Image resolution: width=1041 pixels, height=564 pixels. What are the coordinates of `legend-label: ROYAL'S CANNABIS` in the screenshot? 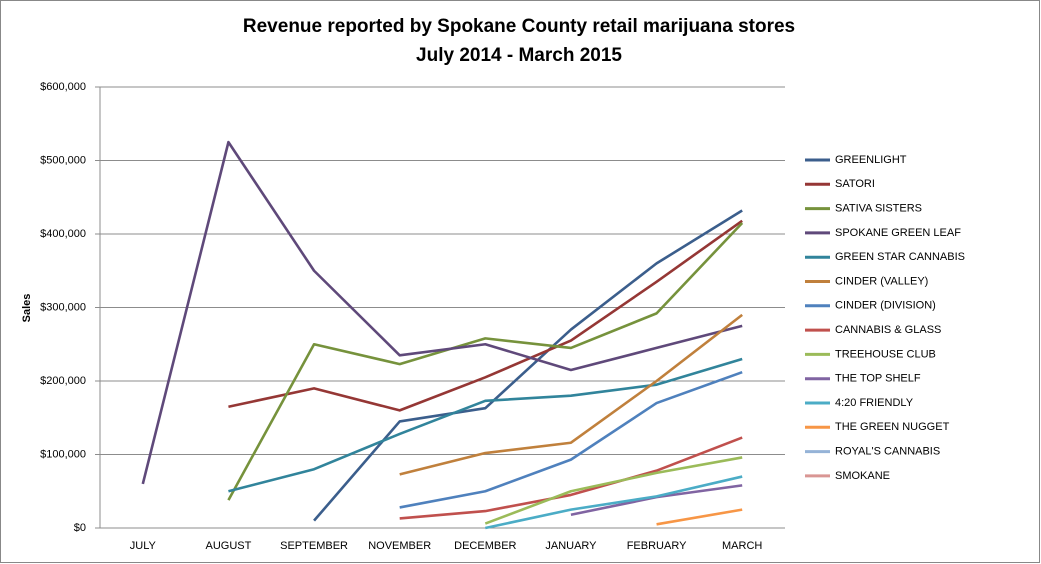 It's located at (887, 452).